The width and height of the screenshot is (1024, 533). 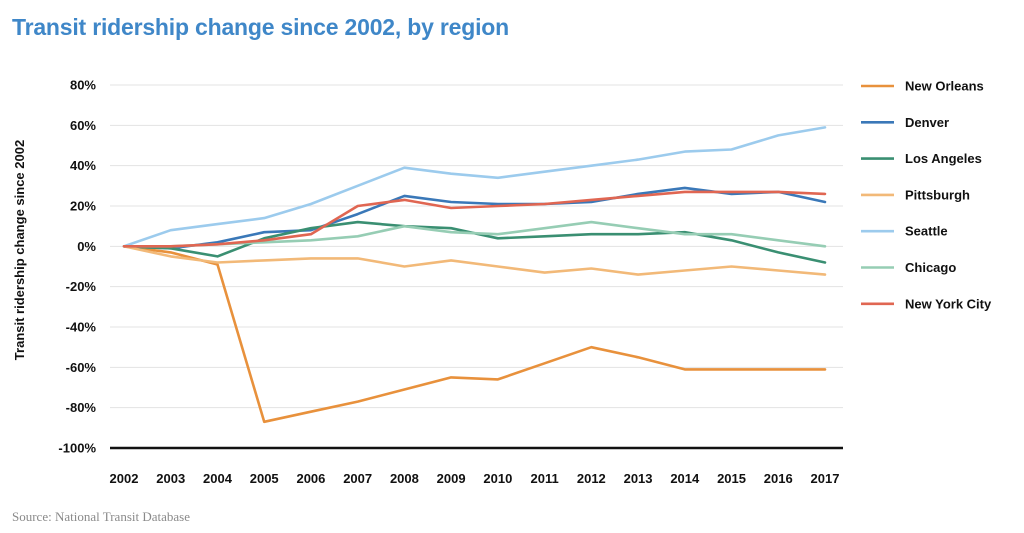 What do you see at coordinates (83, 125) in the screenshot?
I see `y-tick-label: 60%` at bounding box center [83, 125].